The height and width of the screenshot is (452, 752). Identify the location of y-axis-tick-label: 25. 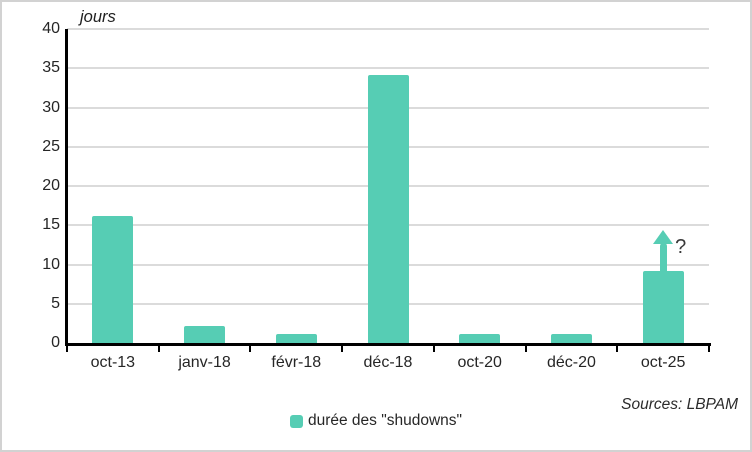
(51, 146).